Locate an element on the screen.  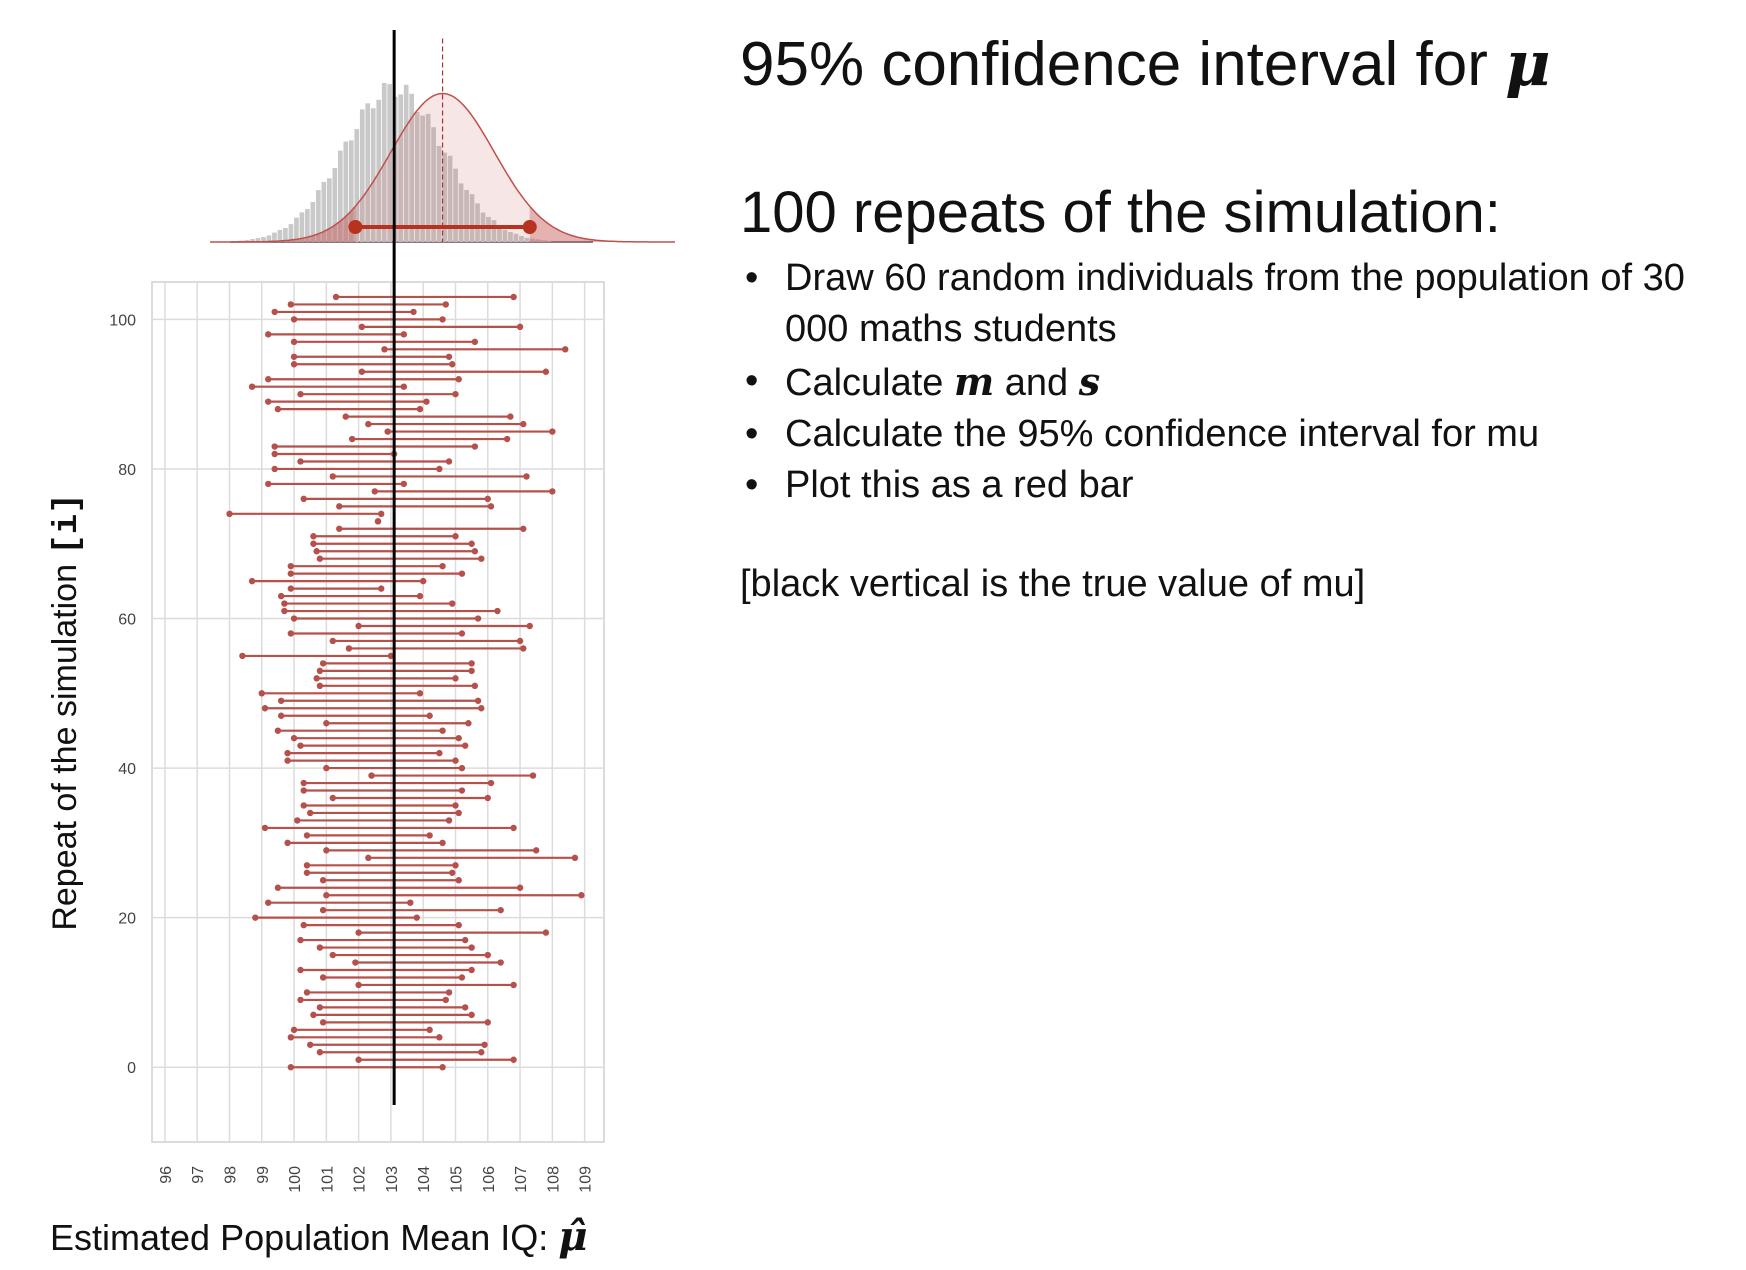
y-tick-label: 20 is located at coordinates (127, 919).